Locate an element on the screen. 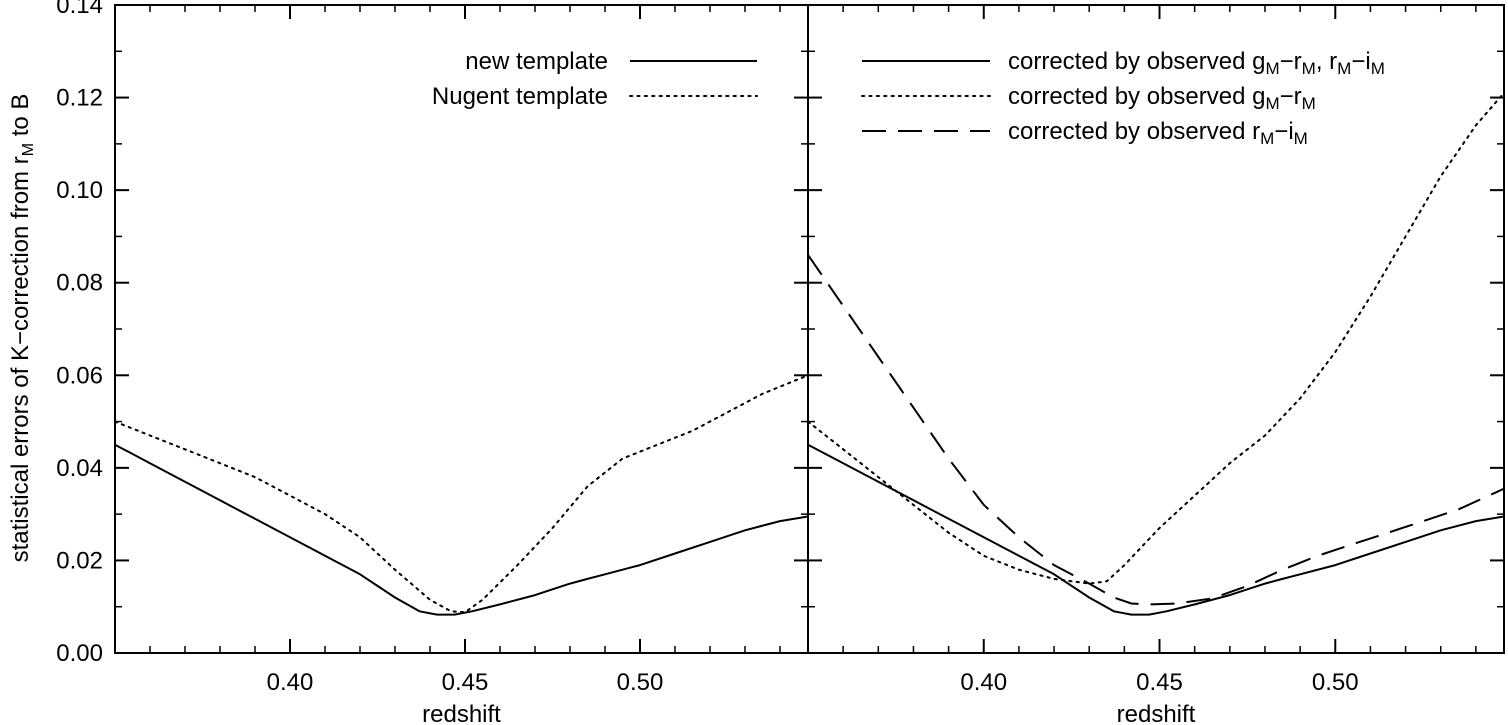 The width and height of the screenshot is (1508, 725). right-legend-label: corrected by observed rM−iM is located at coordinates (1158, 133).